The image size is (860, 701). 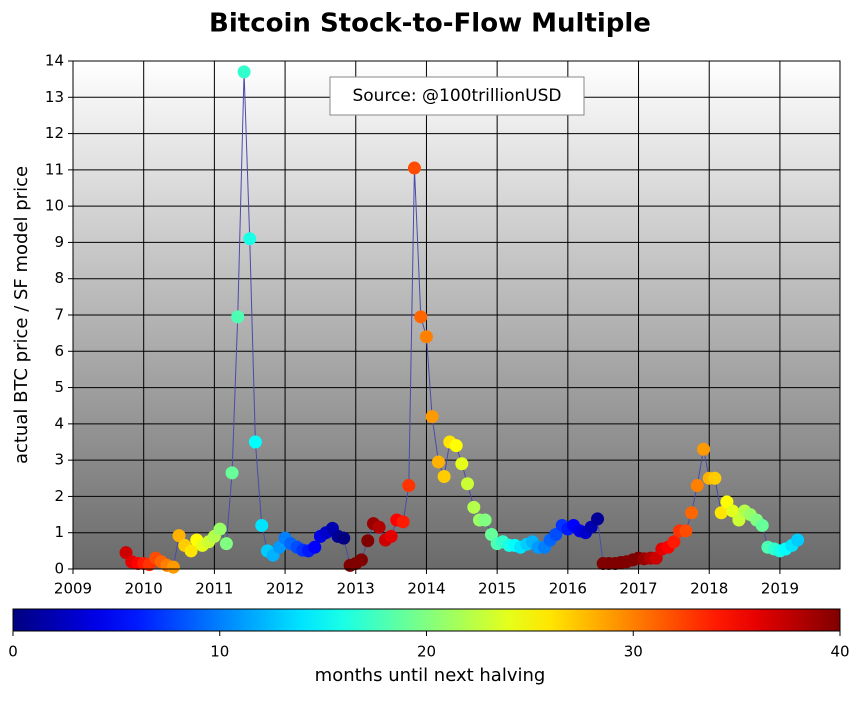 I want to click on colorbar-tick-label: 30, so click(x=633, y=652).